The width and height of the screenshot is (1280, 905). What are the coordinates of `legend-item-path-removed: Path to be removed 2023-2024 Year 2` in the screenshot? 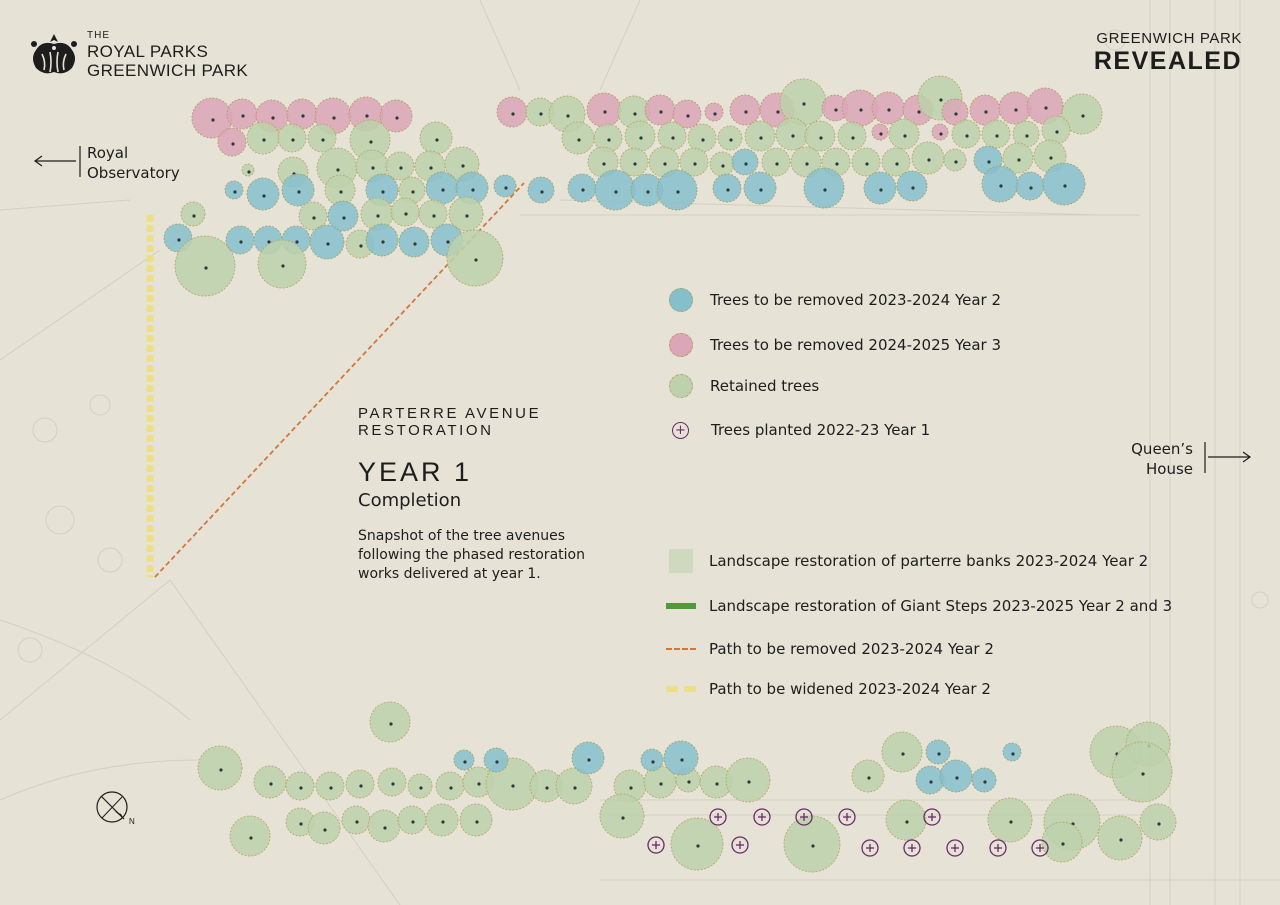 It's located at (830, 649).